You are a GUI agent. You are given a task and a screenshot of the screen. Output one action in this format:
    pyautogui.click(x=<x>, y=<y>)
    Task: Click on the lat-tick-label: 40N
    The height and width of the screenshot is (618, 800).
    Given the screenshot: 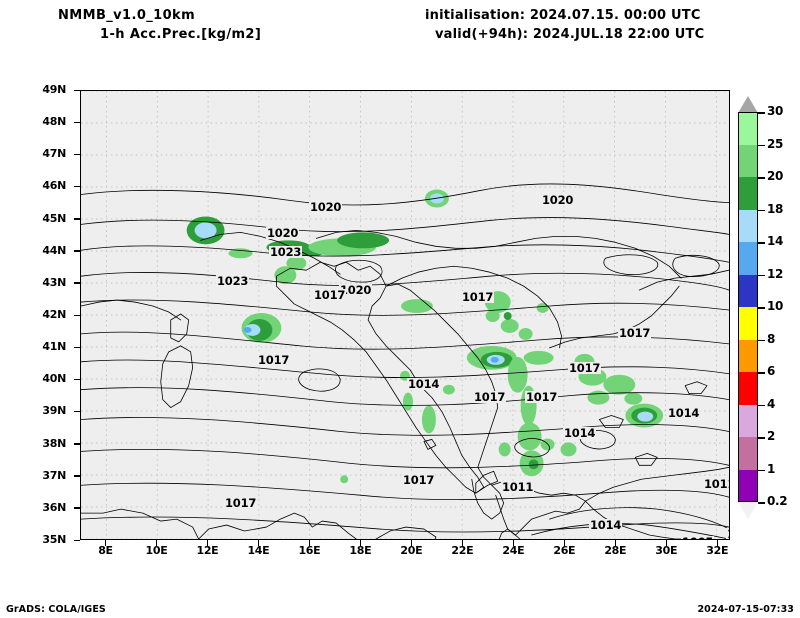 What is the action you would take?
    pyautogui.click(x=54, y=379)
    